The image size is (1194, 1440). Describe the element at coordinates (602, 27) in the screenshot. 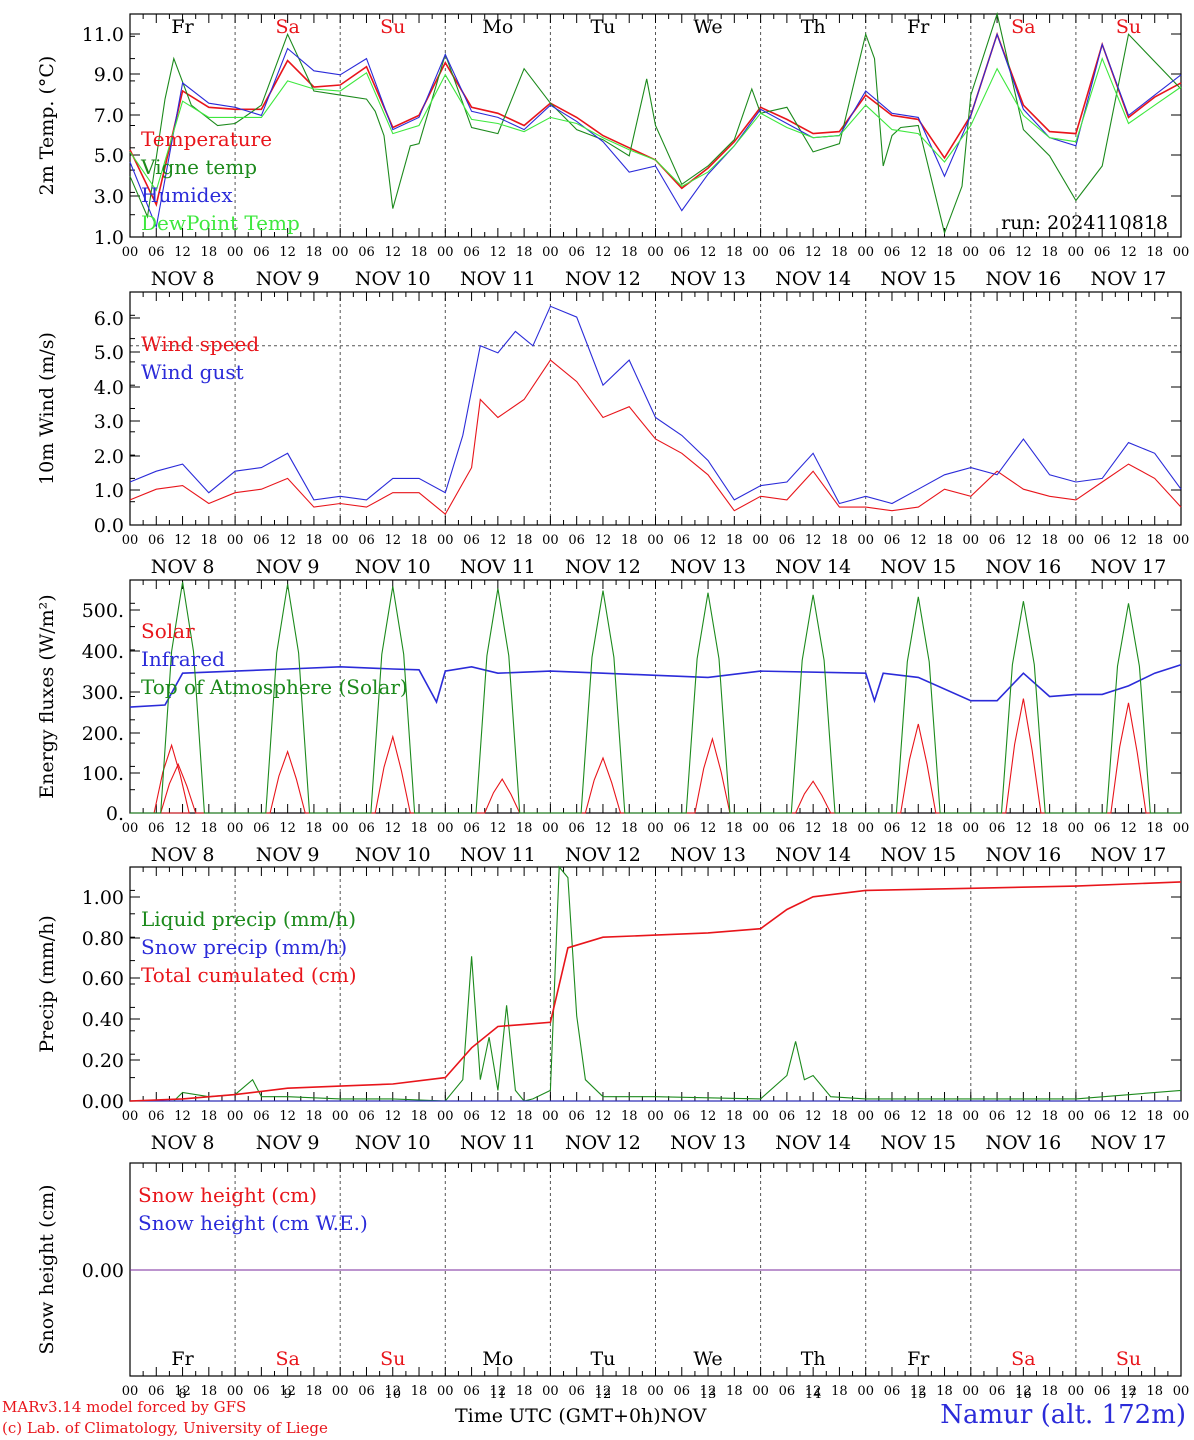

I see `weekday-label: Tu` at that location.